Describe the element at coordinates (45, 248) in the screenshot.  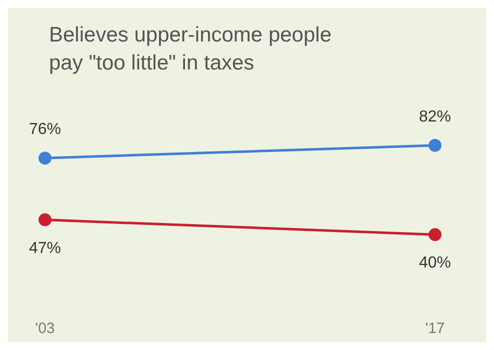
I see `data-label: 47%` at that location.